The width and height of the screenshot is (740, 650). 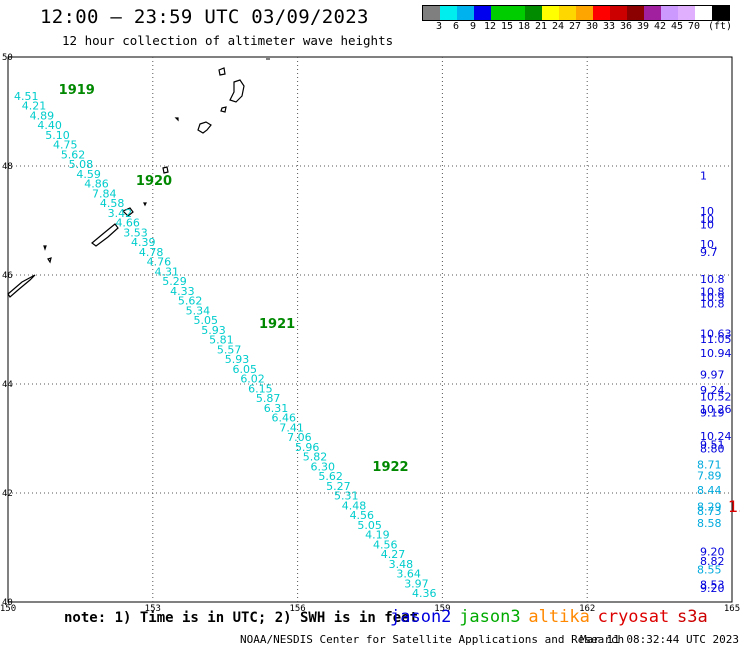 I want to click on swh-value: 10.9, so click(x=712, y=297).